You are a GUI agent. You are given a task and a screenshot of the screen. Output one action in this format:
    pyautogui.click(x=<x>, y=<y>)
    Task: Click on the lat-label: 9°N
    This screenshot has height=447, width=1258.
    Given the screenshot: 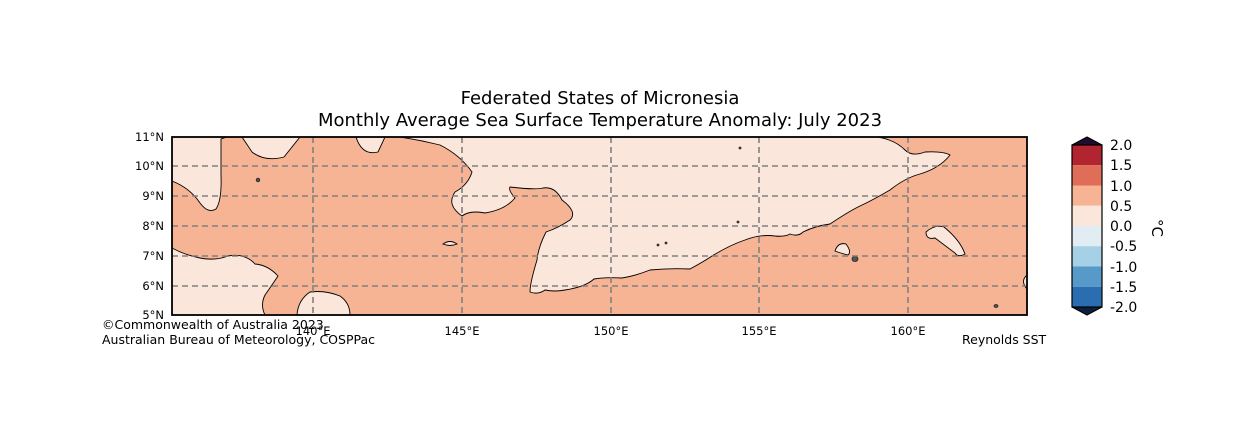 What is the action you would take?
    pyautogui.click(x=153, y=196)
    